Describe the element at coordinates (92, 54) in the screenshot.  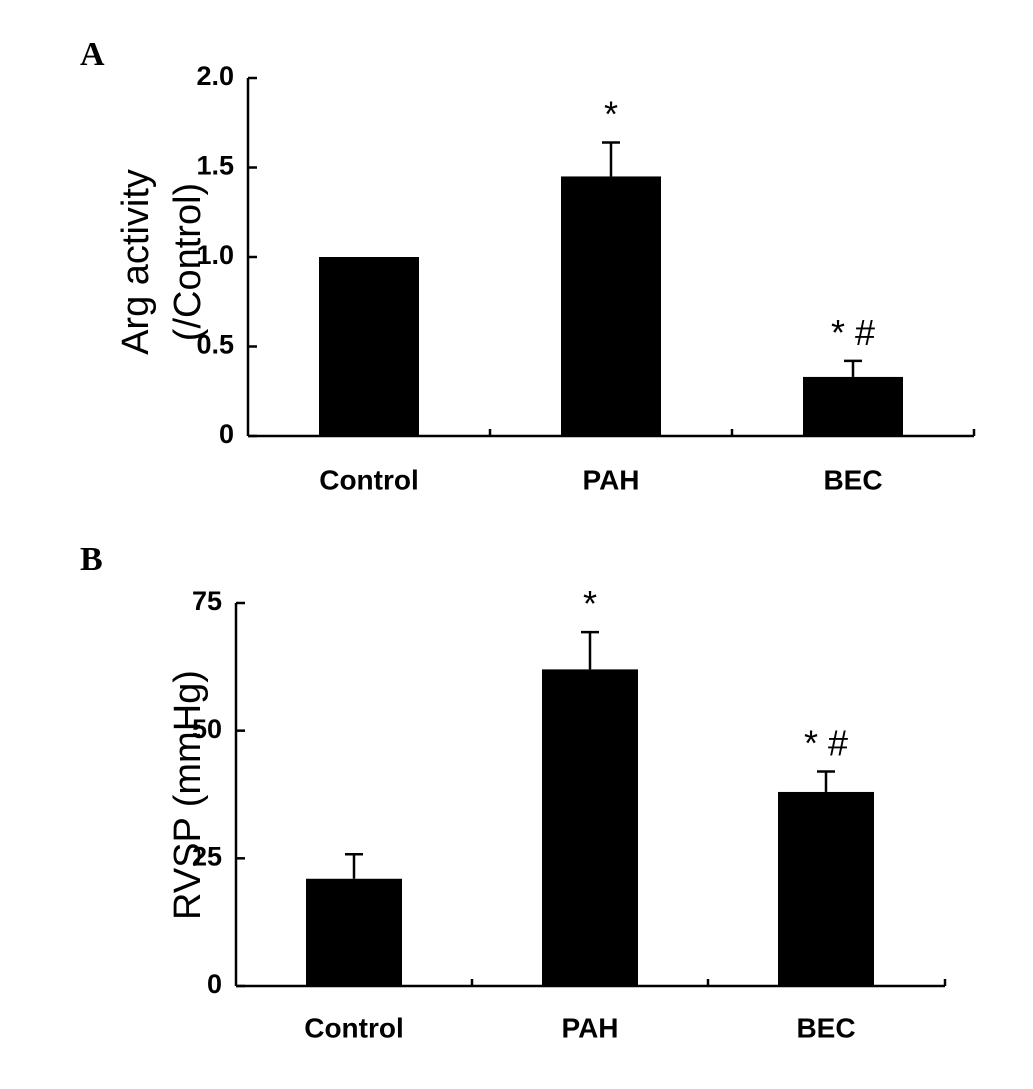
I see `panel-letter: A` at that location.